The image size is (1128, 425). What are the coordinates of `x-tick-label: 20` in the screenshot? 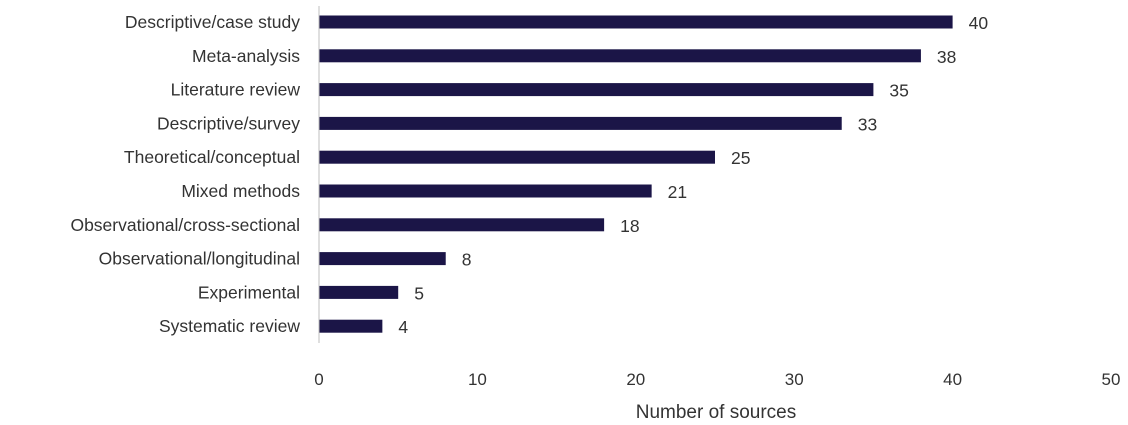 It's located at (635, 379).